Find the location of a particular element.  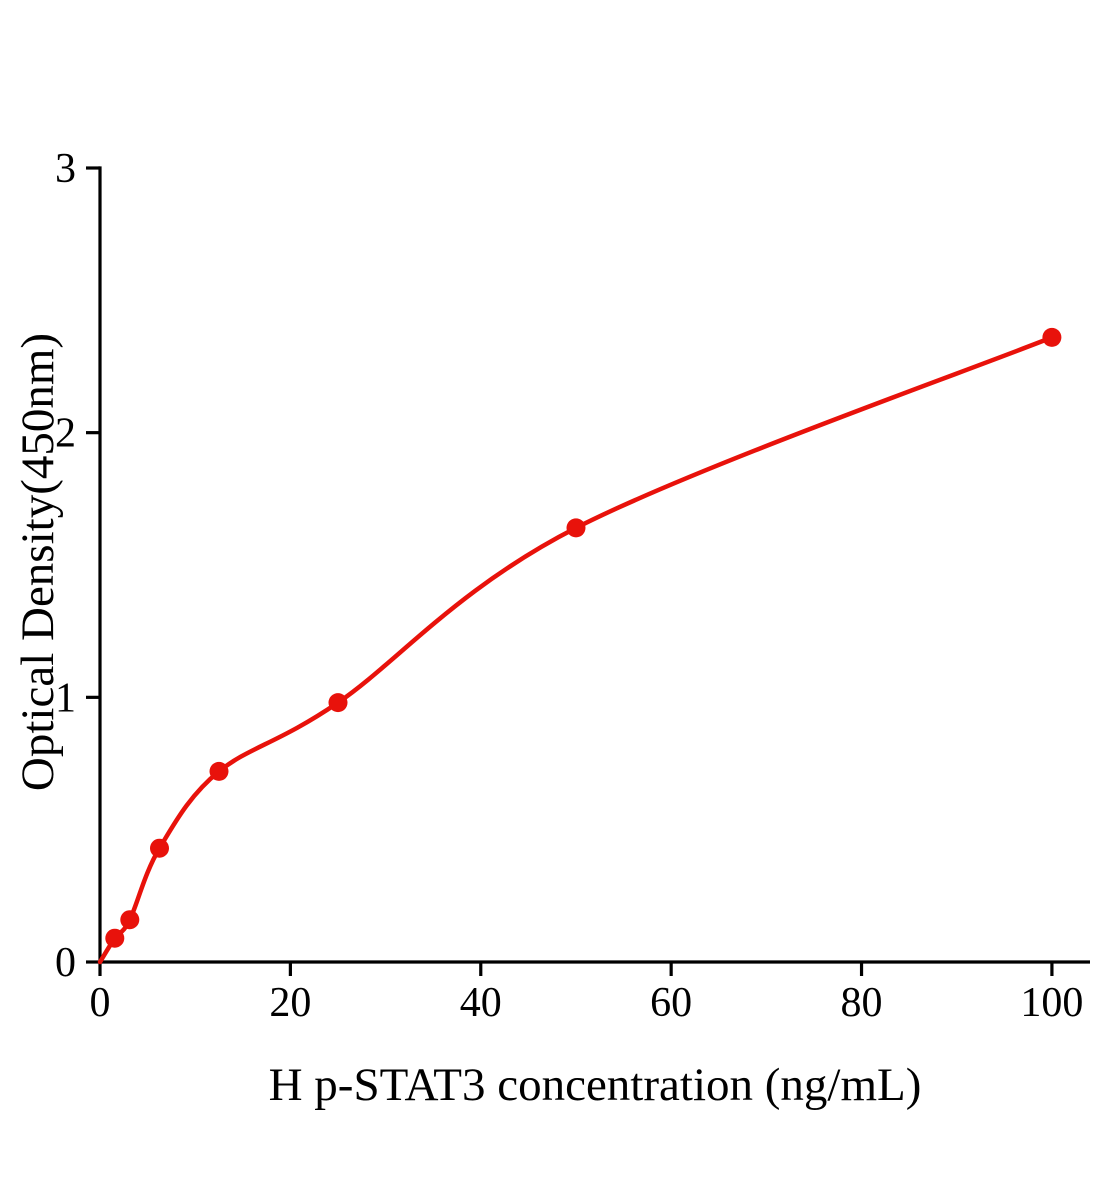

x-tick-label: 0 is located at coordinates (100, 1003).